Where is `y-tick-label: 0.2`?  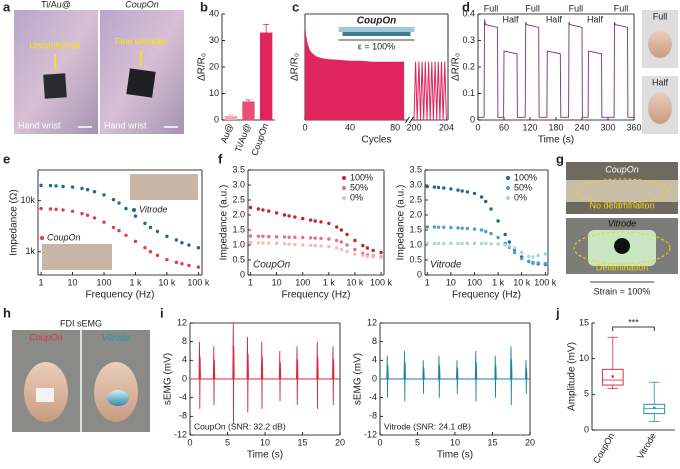
y-tick-label: 0.2 is located at coordinates (468, 66).